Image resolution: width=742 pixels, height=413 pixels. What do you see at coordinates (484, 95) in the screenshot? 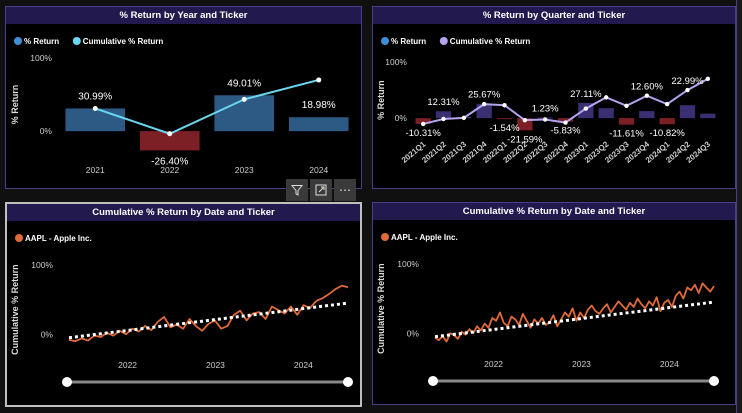
I see `data-label: 25.67%` at bounding box center [484, 95].